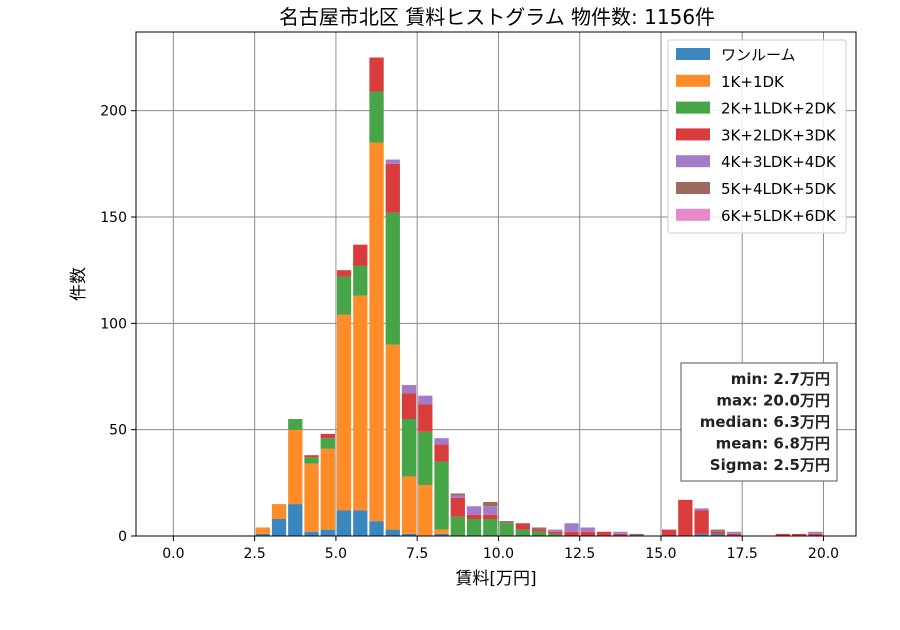 Image resolution: width=900 pixels, height=630 pixels. Describe the element at coordinates (779, 216) in the screenshot. I see `legend-label: 6K+5LDK+6DK` at that location.